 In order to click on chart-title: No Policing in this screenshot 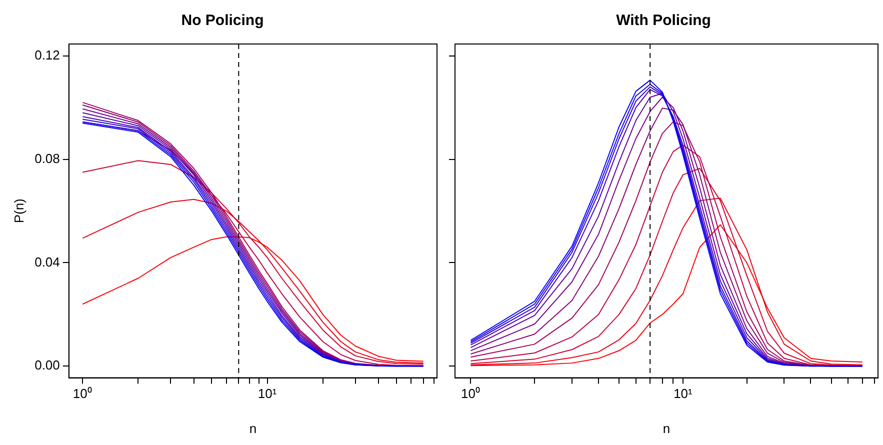, I will do `click(222, 21)`.